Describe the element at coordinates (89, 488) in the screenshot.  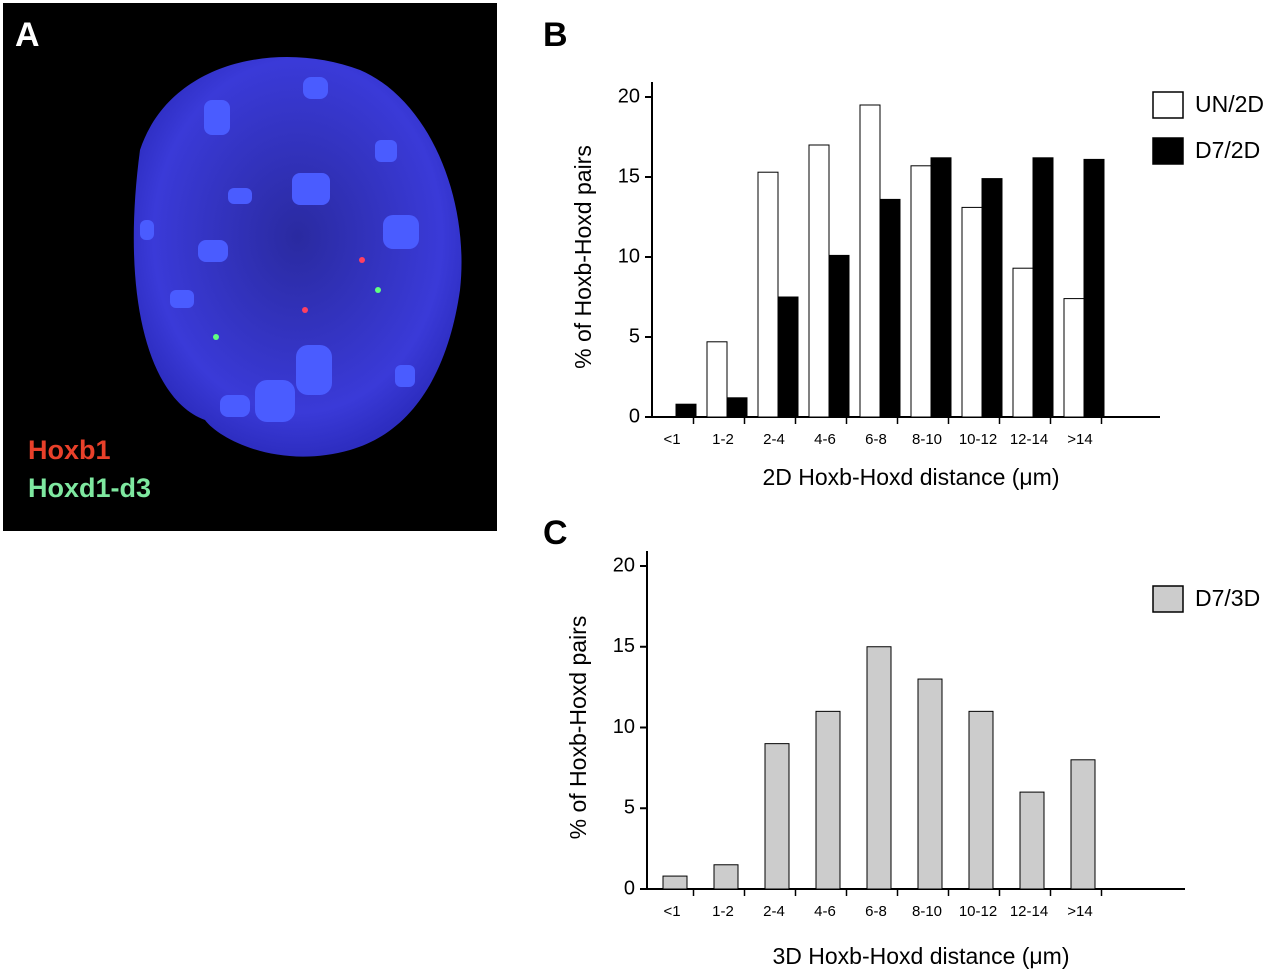
I see `probe-label: Hoxd1-d3` at that location.